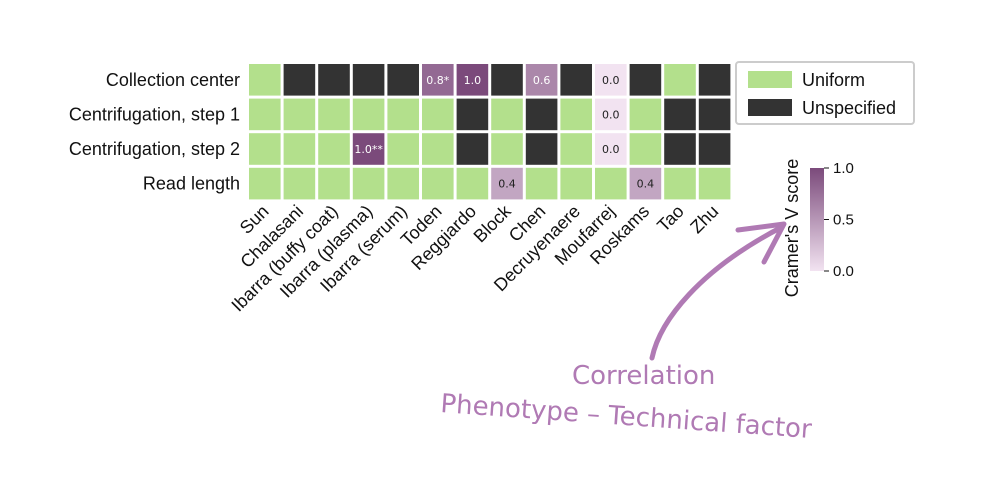 The image size is (1000, 482). What do you see at coordinates (643, 376) in the screenshot?
I see `annotation-line1: Correlation` at bounding box center [643, 376].